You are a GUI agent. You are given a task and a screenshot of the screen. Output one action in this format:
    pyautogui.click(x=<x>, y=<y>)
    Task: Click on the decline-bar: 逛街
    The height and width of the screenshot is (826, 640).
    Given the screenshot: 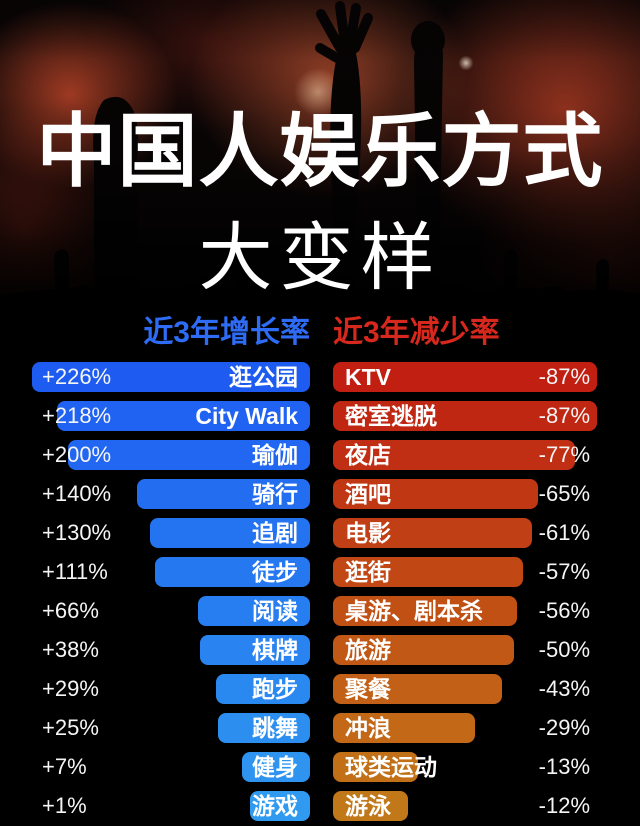 What is the action you would take?
    pyautogui.click(x=428, y=572)
    